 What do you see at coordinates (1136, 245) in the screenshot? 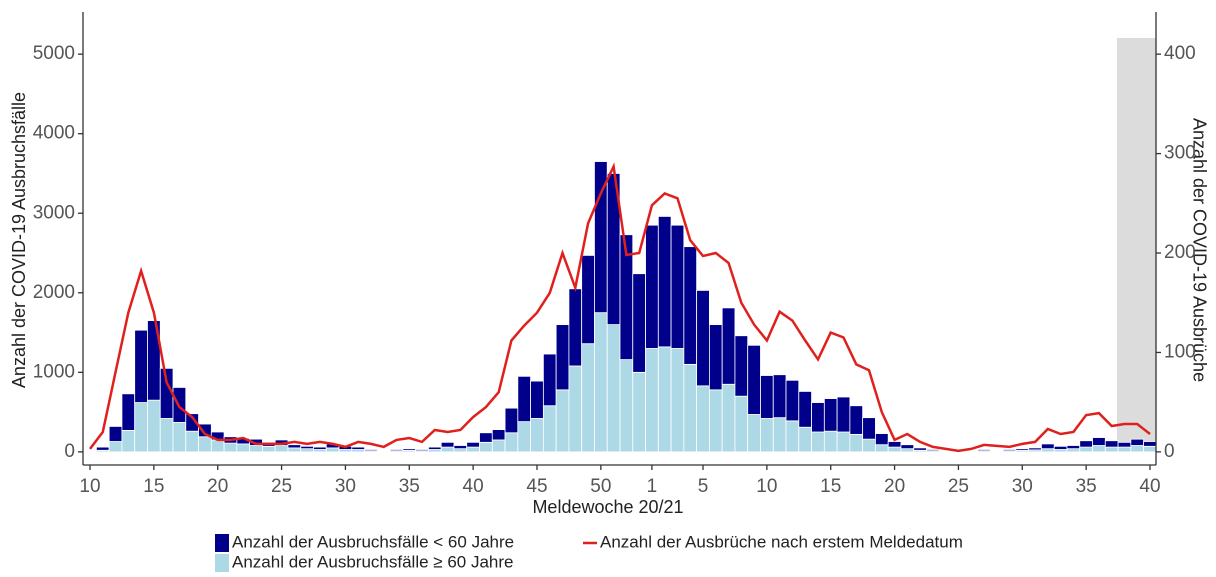
I see `incomplete-period-shading` at bounding box center [1136, 245].